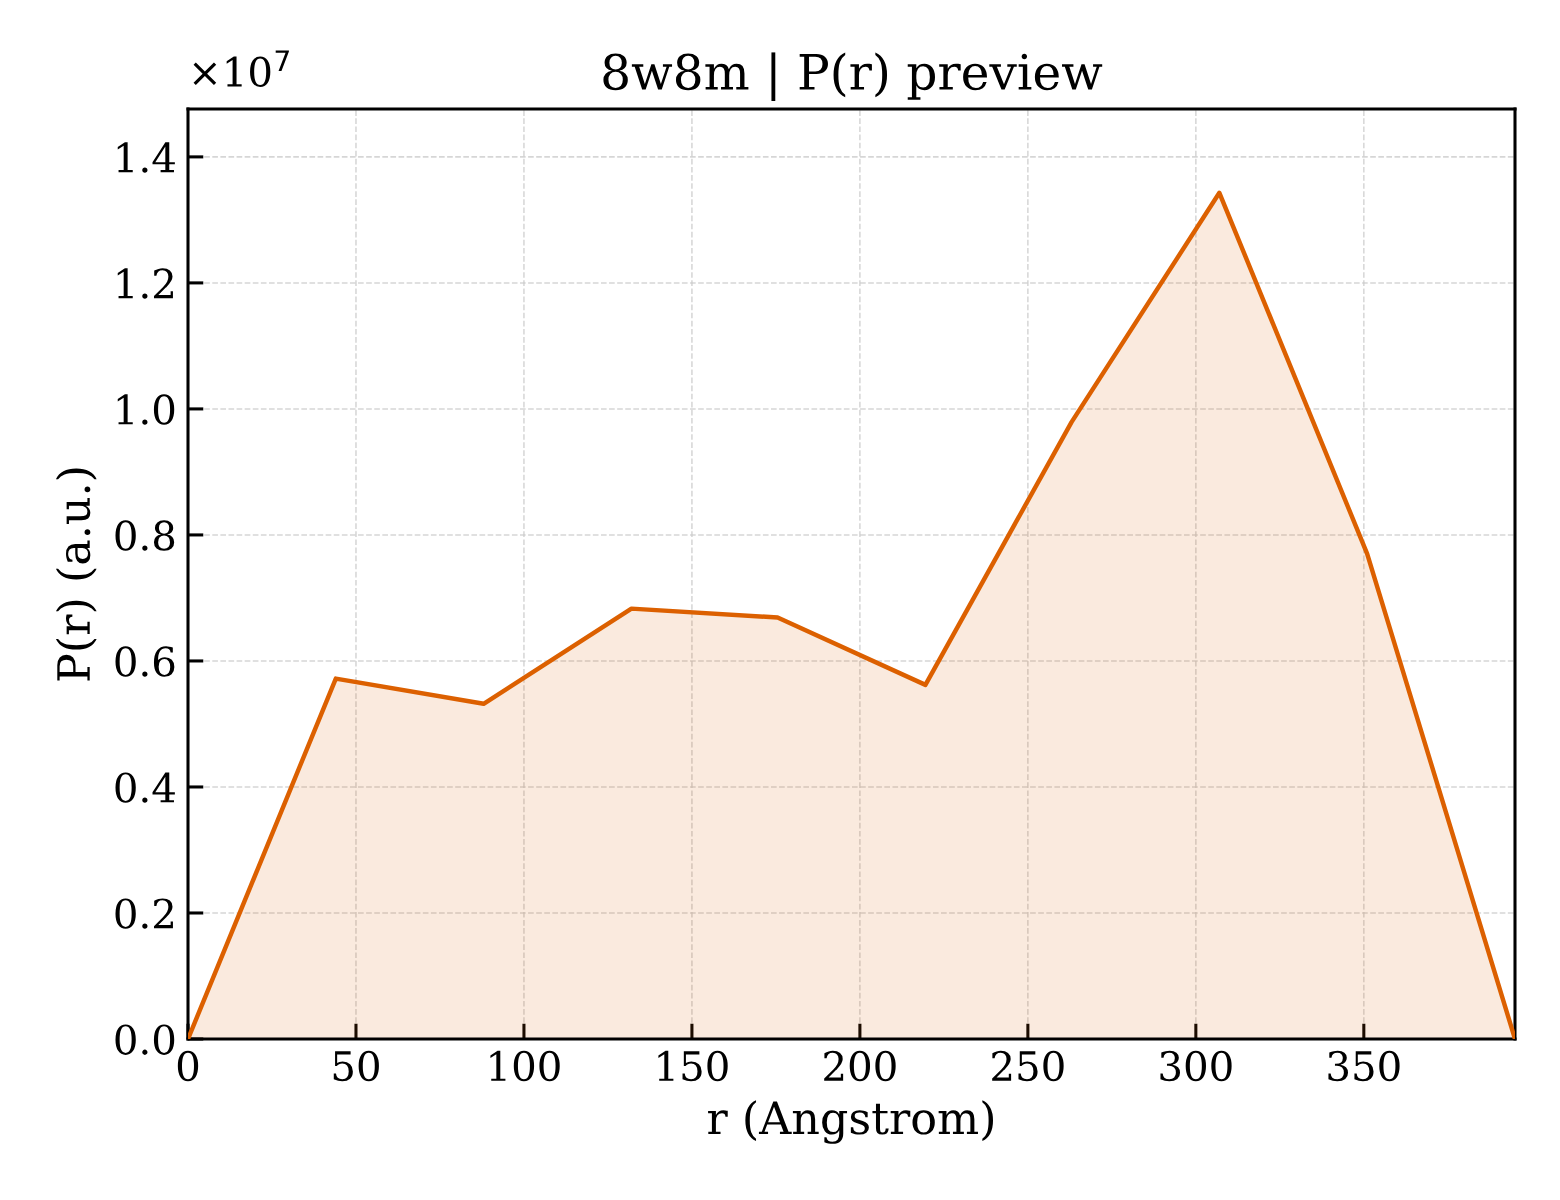  What do you see at coordinates (525, 1066) in the screenshot?
I see `x-tick-label: 100` at bounding box center [525, 1066].